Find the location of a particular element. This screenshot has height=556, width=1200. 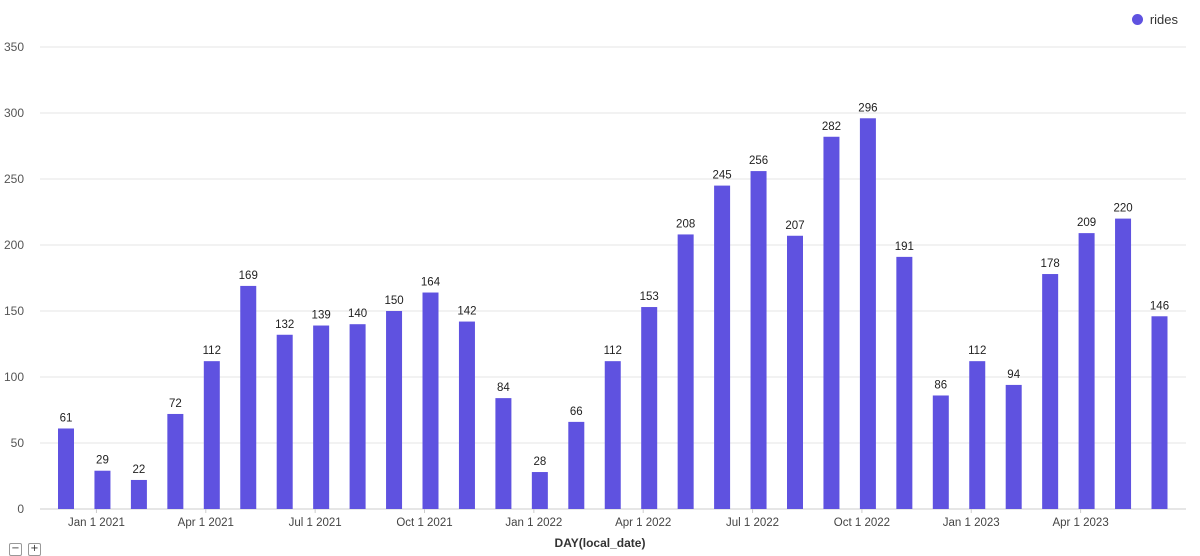

x-tick-label: Oct 1 2022 is located at coordinates (862, 523).